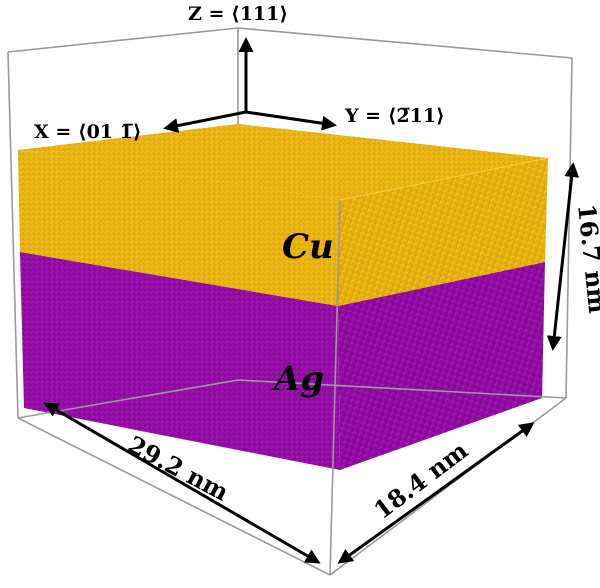 This screenshot has height=588, width=600. Describe the element at coordinates (297, 379) in the screenshot. I see `ag-layer-label: Ag` at that location.